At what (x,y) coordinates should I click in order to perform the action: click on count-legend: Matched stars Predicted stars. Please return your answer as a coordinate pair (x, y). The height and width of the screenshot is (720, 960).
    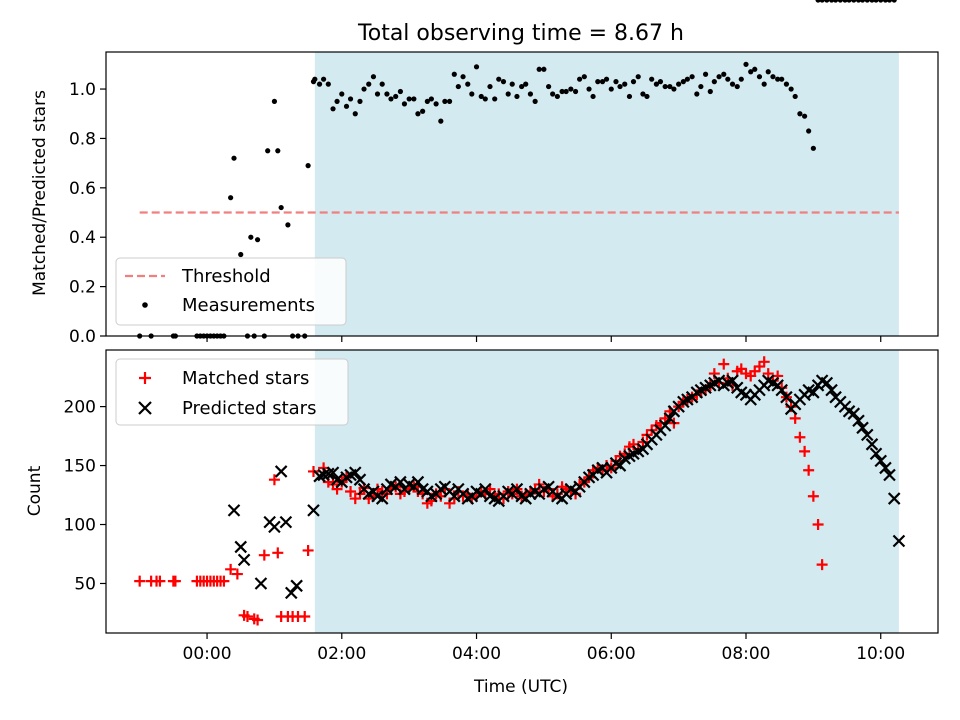
    Looking at the image, I should click on (232, 392).